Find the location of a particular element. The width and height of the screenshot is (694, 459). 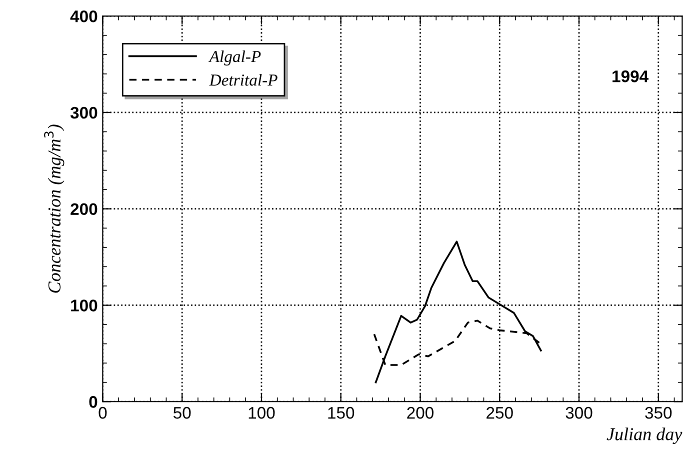

x-tick-label: 250 is located at coordinates (499, 412).